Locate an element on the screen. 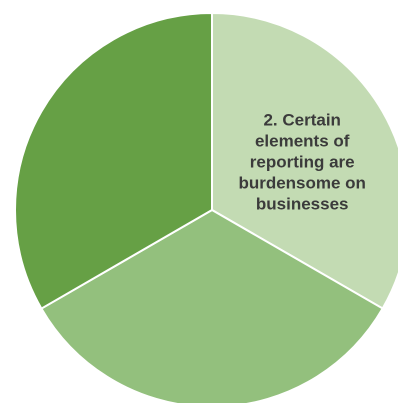 The width and height of the screenshot is (398, 403). pie-slice-label-line: reporting are is located at coordinates (302, 162).